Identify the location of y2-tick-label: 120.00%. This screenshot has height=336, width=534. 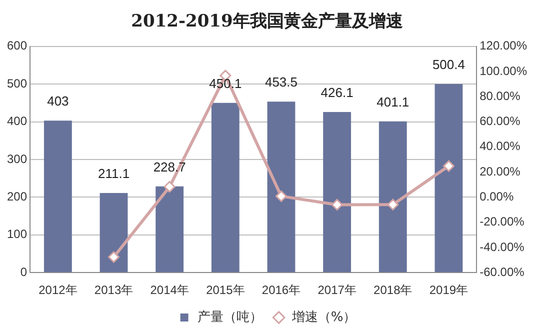
(504, 45).